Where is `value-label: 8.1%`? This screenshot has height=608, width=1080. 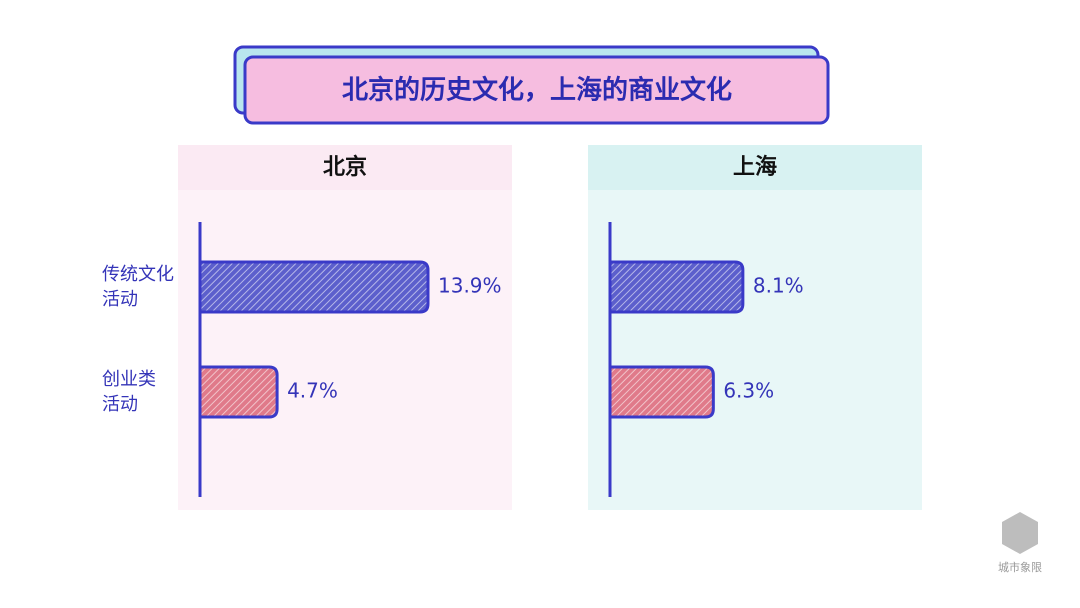 value-label: 8.1% is located at coordinates (778, 286).